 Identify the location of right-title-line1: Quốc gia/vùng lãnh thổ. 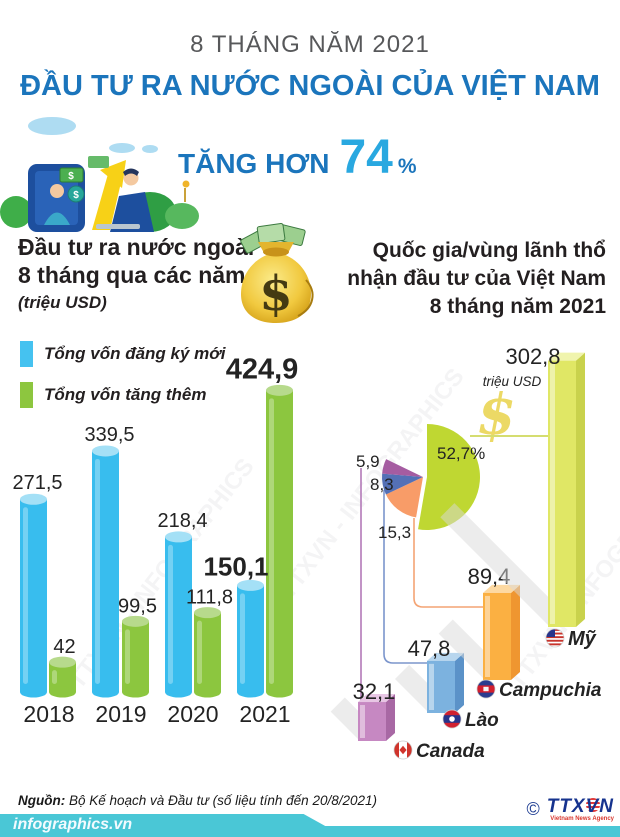
(489, 250).